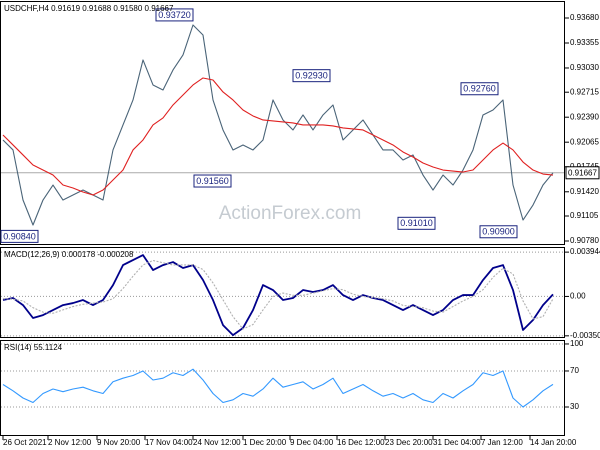 This screenshot has height=450, width=600. I want to click on y-tick-label: -0.003506, so click(585, 335).